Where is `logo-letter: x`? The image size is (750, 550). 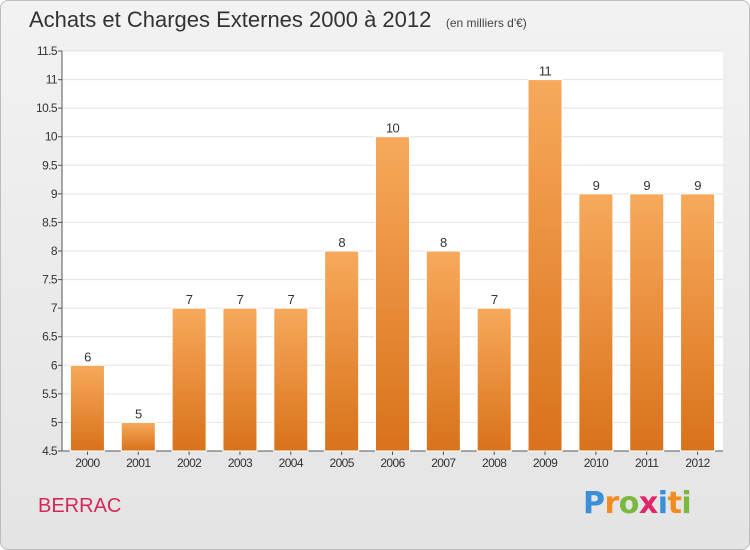 logo-letter: x is located at coordinates (648, 503).